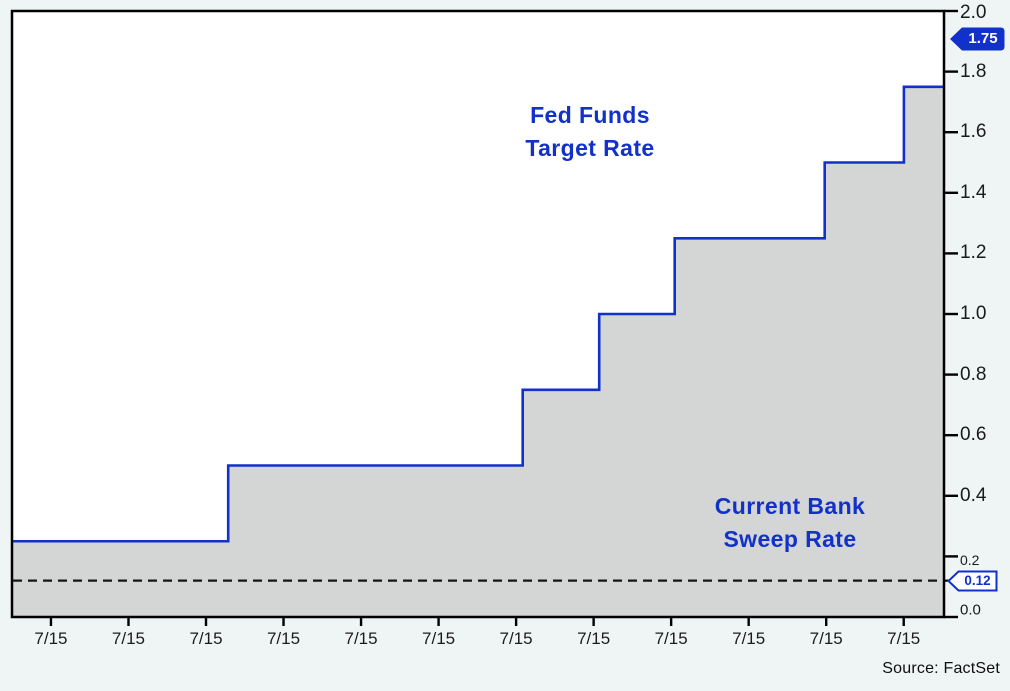 The image size is (1010, 691). What do you see at coordinates (983, 38) in the screenshot?
I see `last-value-badge-text: 1.75` at bounding box center [983, 38].